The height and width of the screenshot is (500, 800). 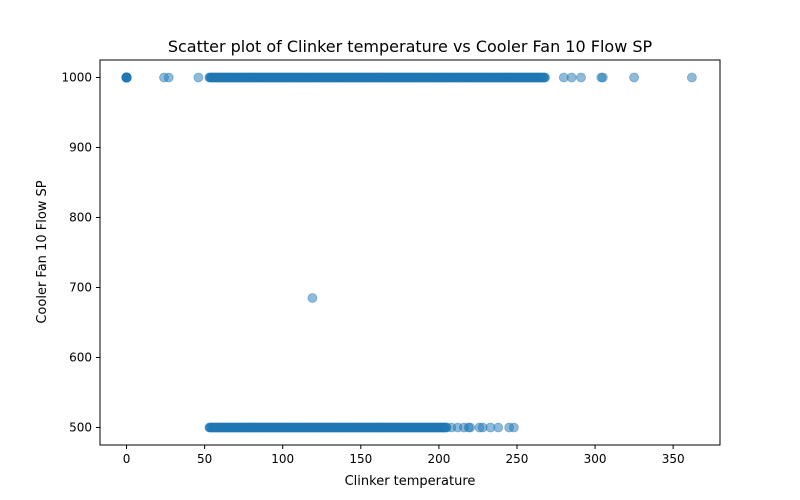 What do you see at coordinates (204, 459) in the screenshot?
I see `x-tick-label: 50` at bounding box center [204, 459].